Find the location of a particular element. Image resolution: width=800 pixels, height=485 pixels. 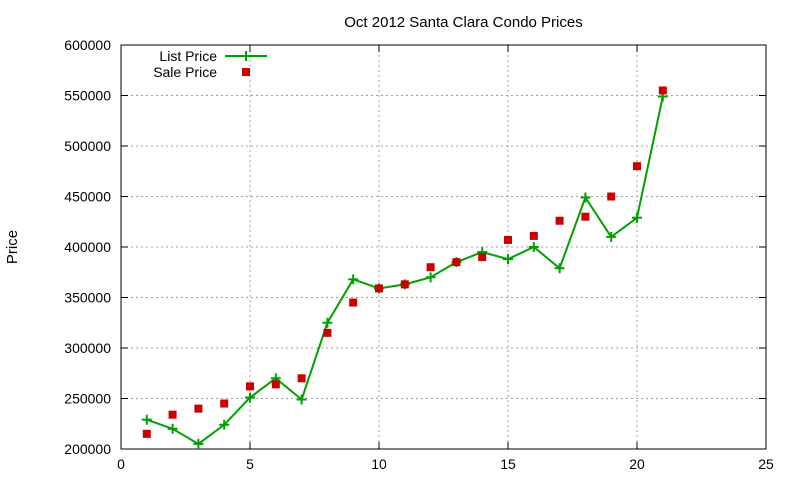

y-tick-label: 200000 is located at coordinates (87, 449).